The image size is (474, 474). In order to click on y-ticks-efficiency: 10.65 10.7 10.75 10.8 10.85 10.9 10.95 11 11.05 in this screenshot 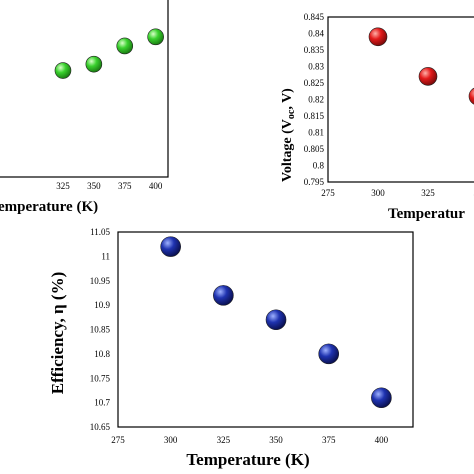, I will do `click(100, 329)`.